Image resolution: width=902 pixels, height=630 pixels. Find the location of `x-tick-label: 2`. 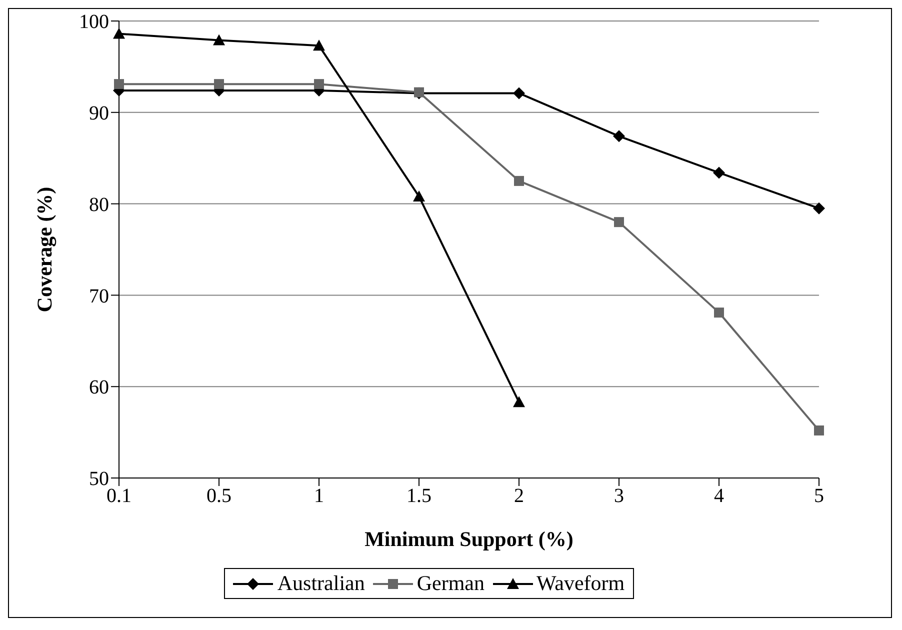

x-tick-label: 2 is located at coordinates (519, 496).